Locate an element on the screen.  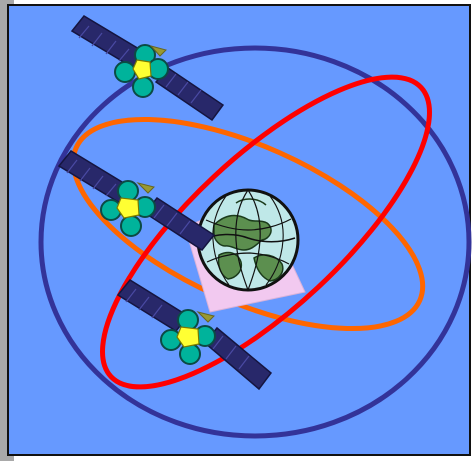
globe-icon is located at coordinates (248, 240).